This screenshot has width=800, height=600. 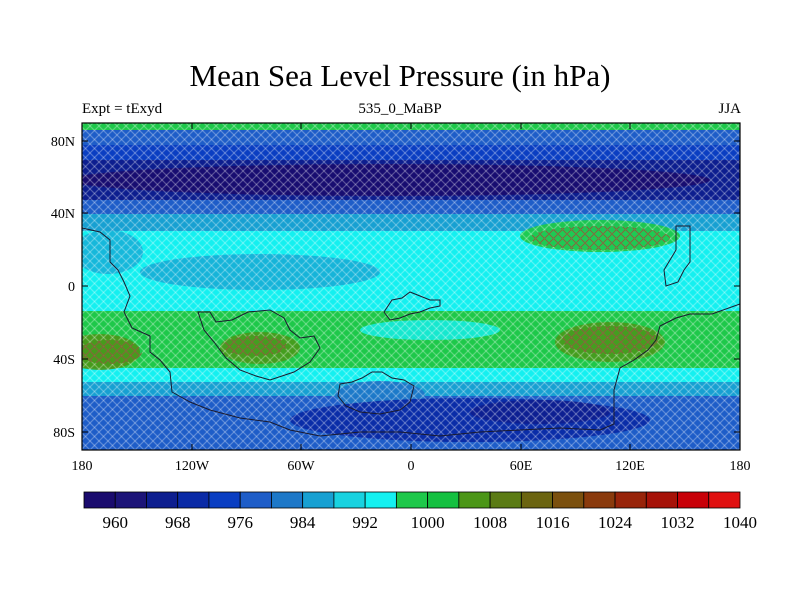 What do you see at coordinates (115, 522) in the screenshot?
I see `colorbar-label: 960` at bounding box center [115, 522].